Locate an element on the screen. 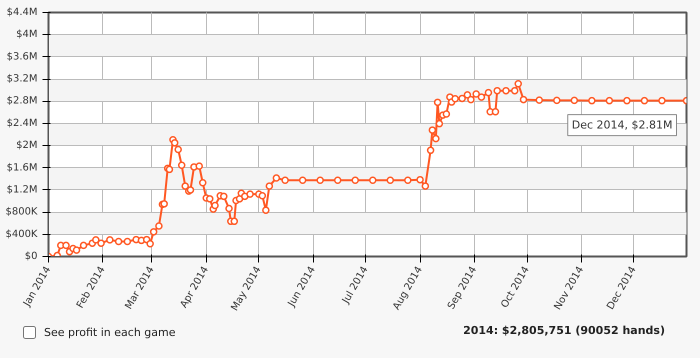 The width and height of the screenshot is (700, 361). y-tick-label: $3.6M is located at coordinates (22, 56).